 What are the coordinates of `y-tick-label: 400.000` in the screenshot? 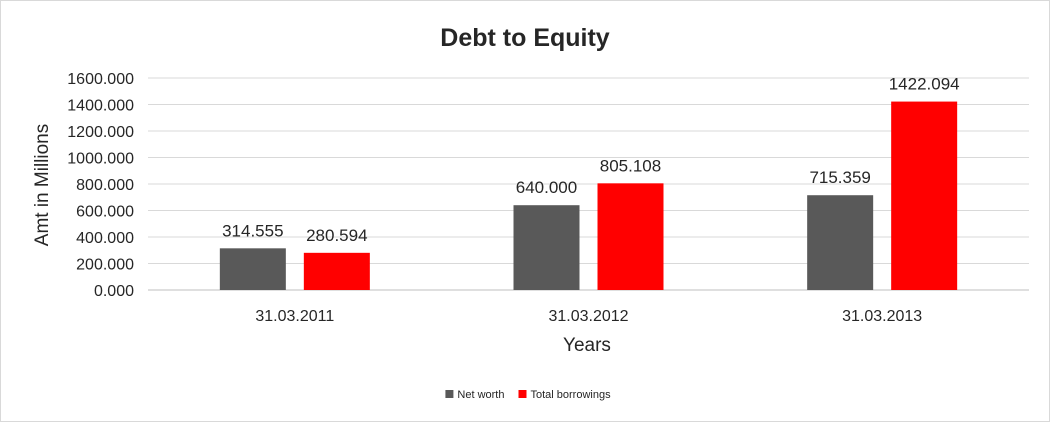 It's located at (105, 238).